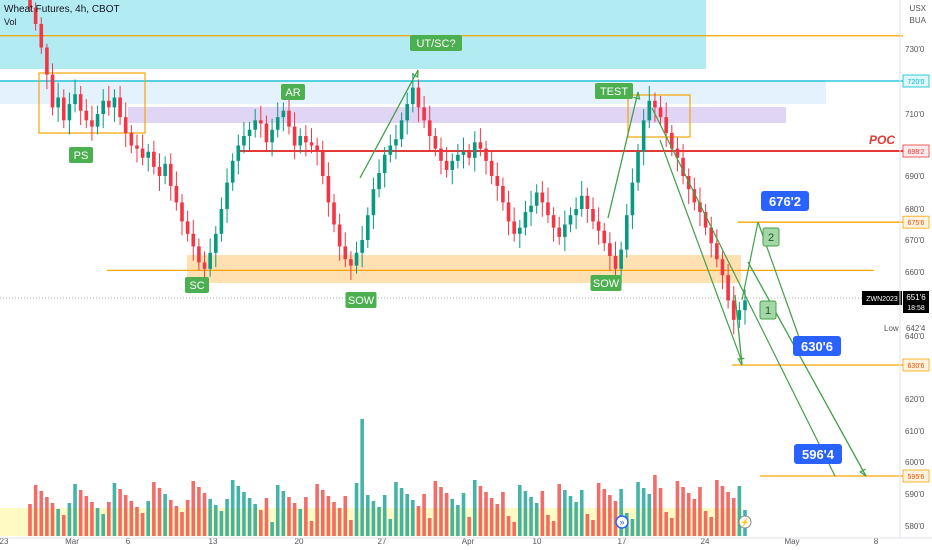 The height and width of the screenshot is (550, 932). What do you see at coordinates (768, 311) in the screenshot?
I see `scenario-label-1: 1` at bounding box center [768, 311].